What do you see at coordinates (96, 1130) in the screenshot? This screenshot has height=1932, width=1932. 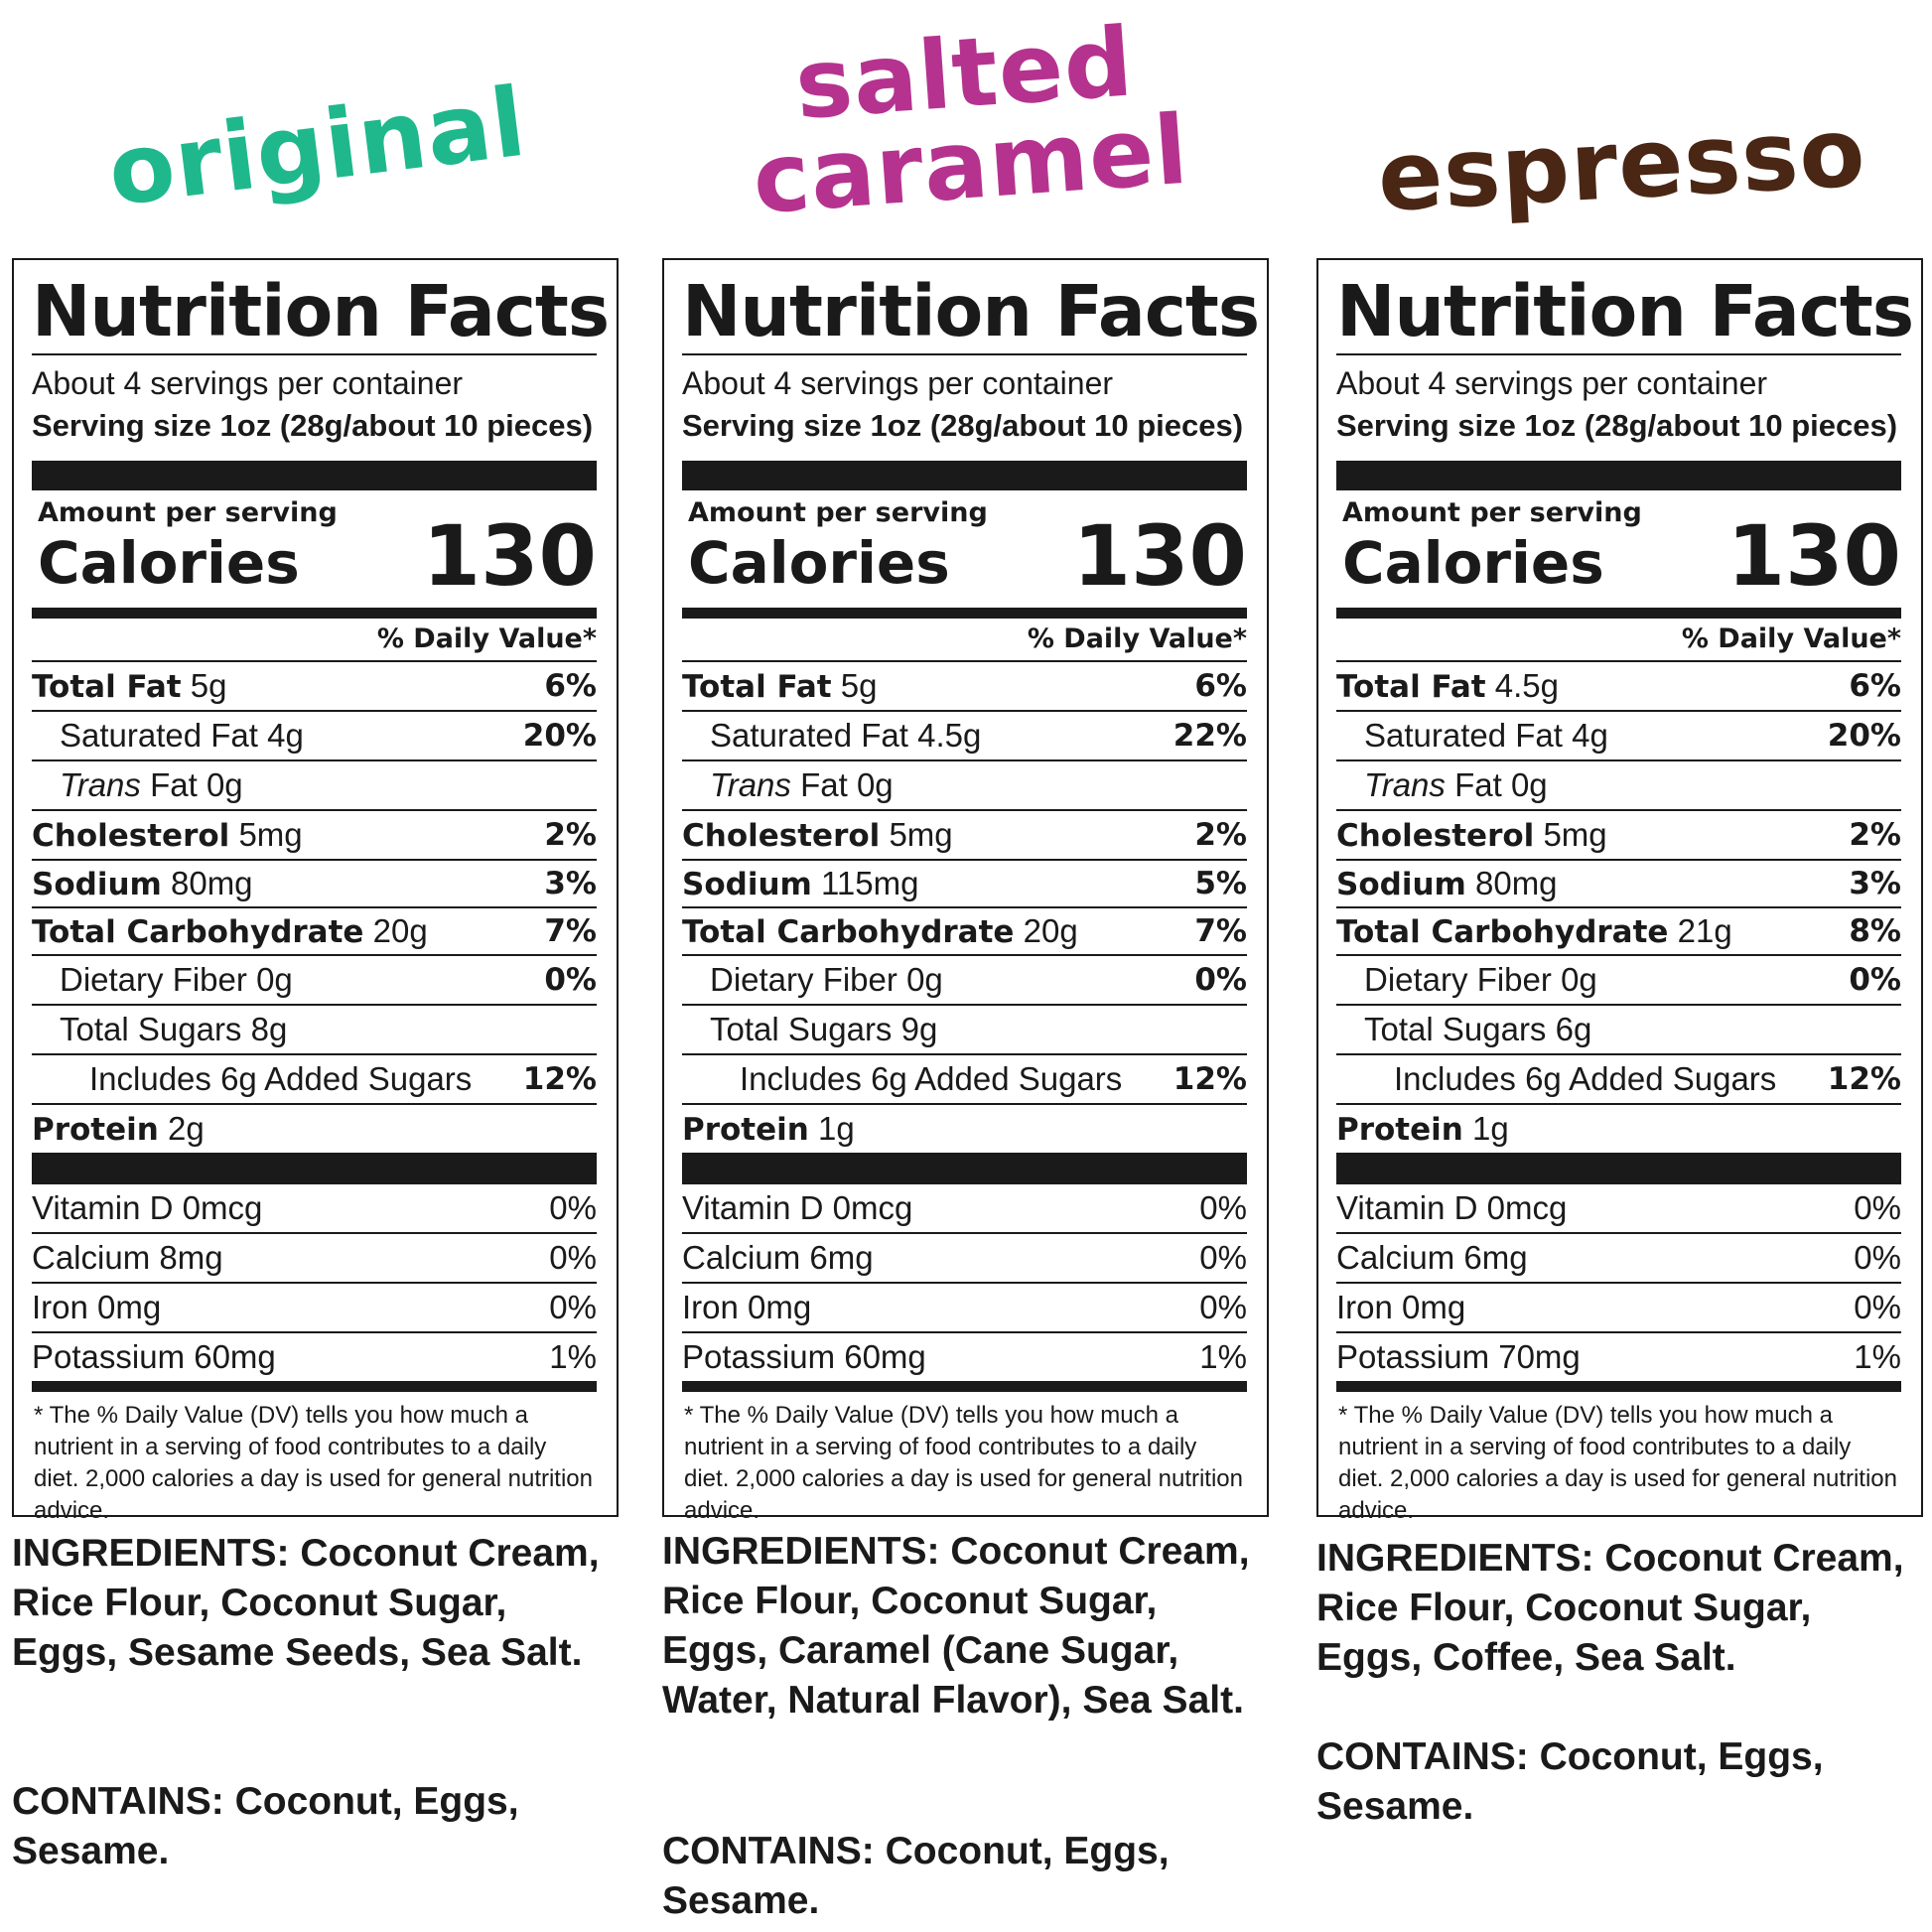 I see `protein-label: Protein` at bounding box center [96, 1130].